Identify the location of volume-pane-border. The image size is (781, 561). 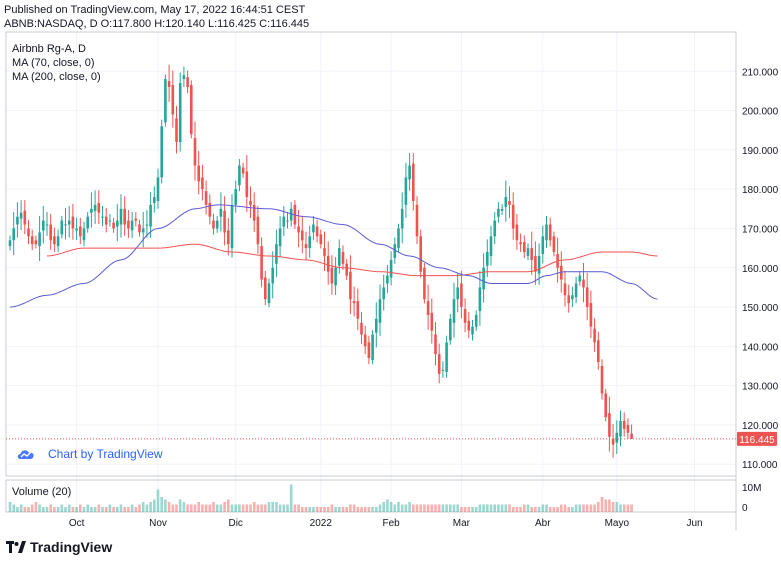
(371, 496).